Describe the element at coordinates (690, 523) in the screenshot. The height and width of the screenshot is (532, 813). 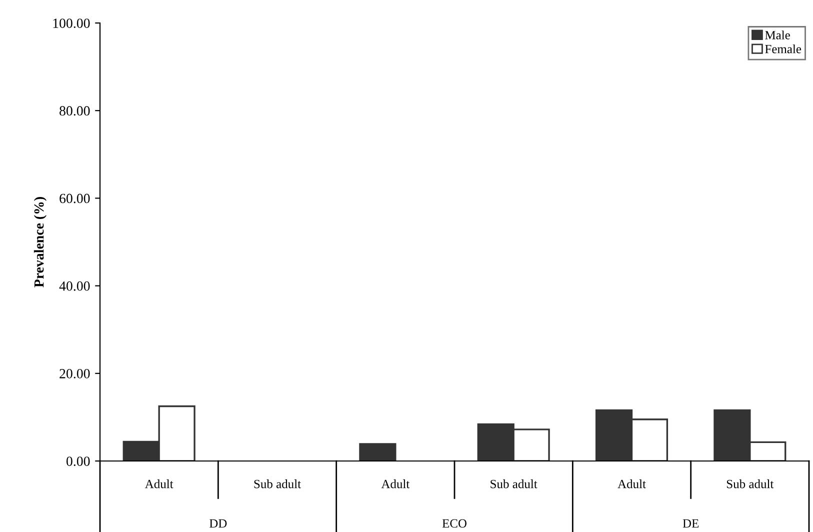
I see `text: DE` at that location.